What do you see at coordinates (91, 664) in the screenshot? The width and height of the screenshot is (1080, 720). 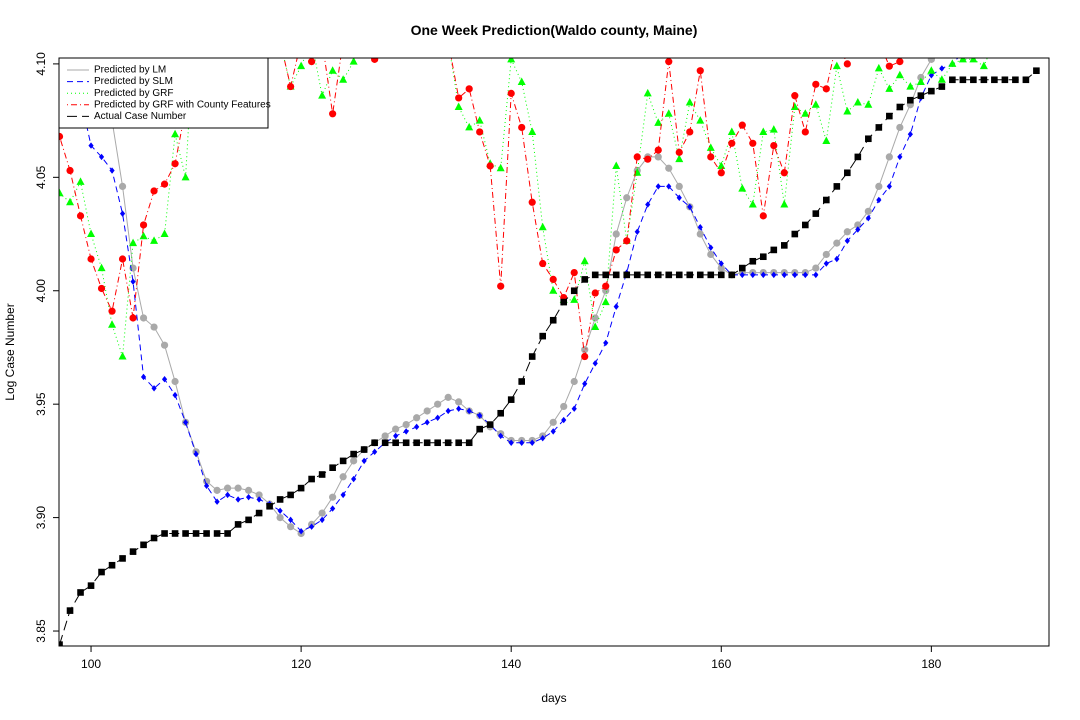 I see `x-tick-label: 100` at bounding box center [91, 664].